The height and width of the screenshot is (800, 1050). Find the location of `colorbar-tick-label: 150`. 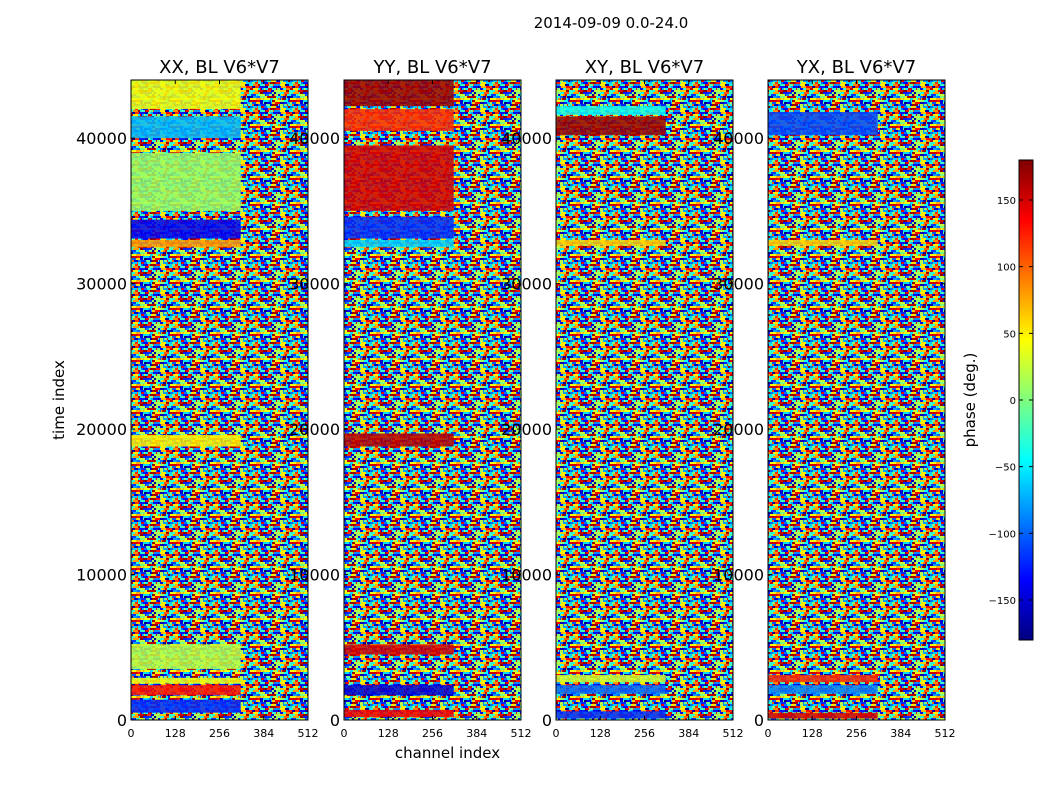

colorbar-tick-label: 150 is located at coordinates (1006, 201).